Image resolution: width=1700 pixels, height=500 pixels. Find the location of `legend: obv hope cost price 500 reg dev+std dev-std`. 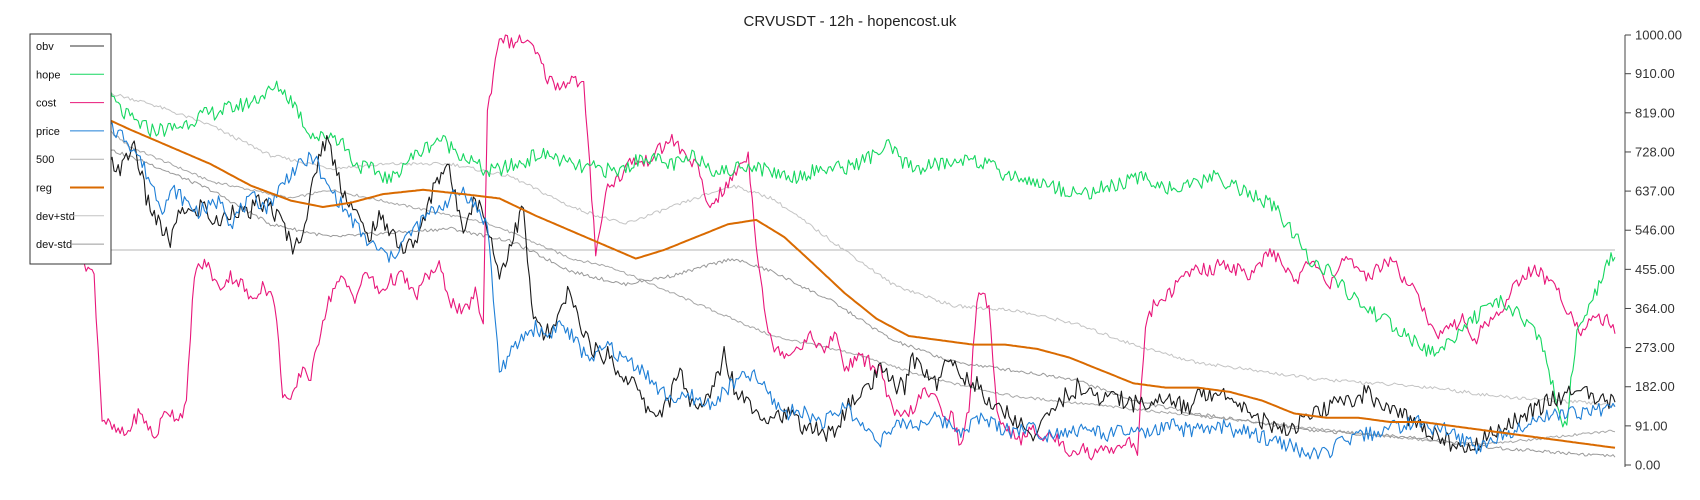

legend: obv hope cost price 500 reg dev+std dev-std is located at coordinates (70, 149).